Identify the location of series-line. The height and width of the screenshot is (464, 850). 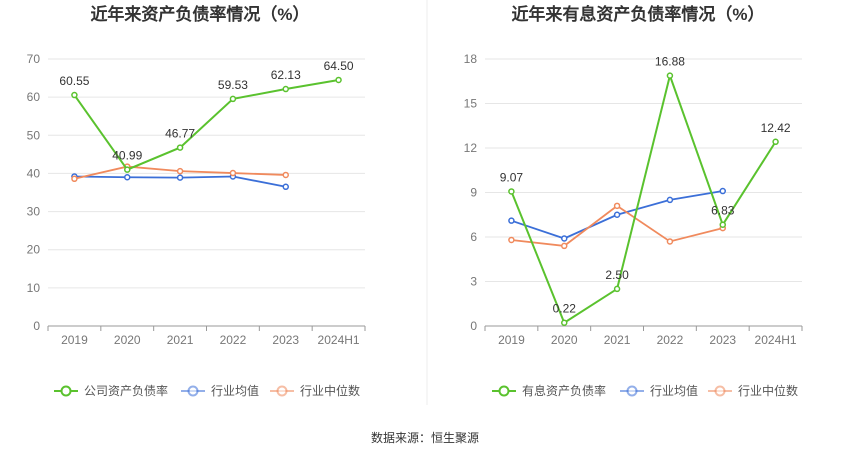
(206, 124).